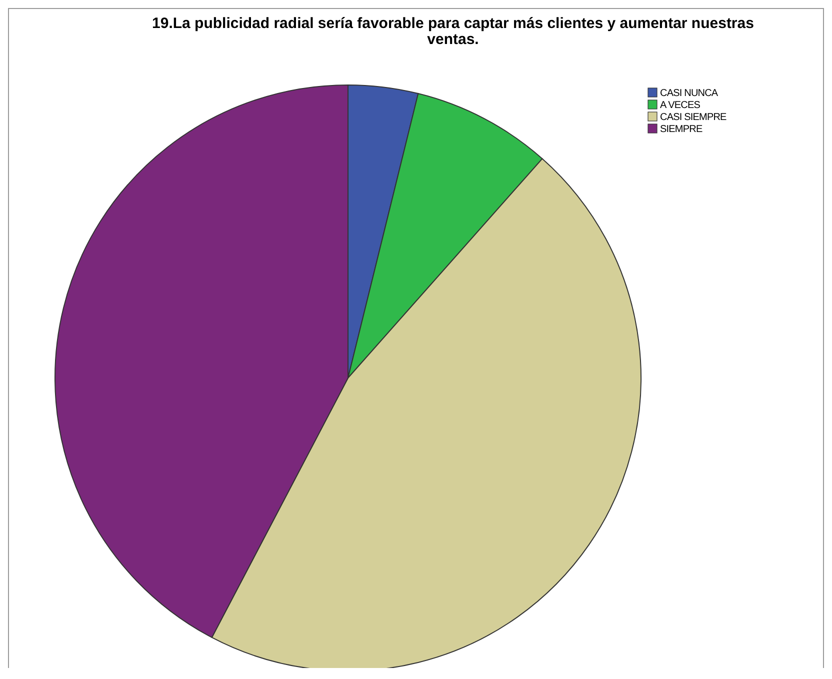  I want to click on legend-label: CASI NUNCA, so click(689, 93).